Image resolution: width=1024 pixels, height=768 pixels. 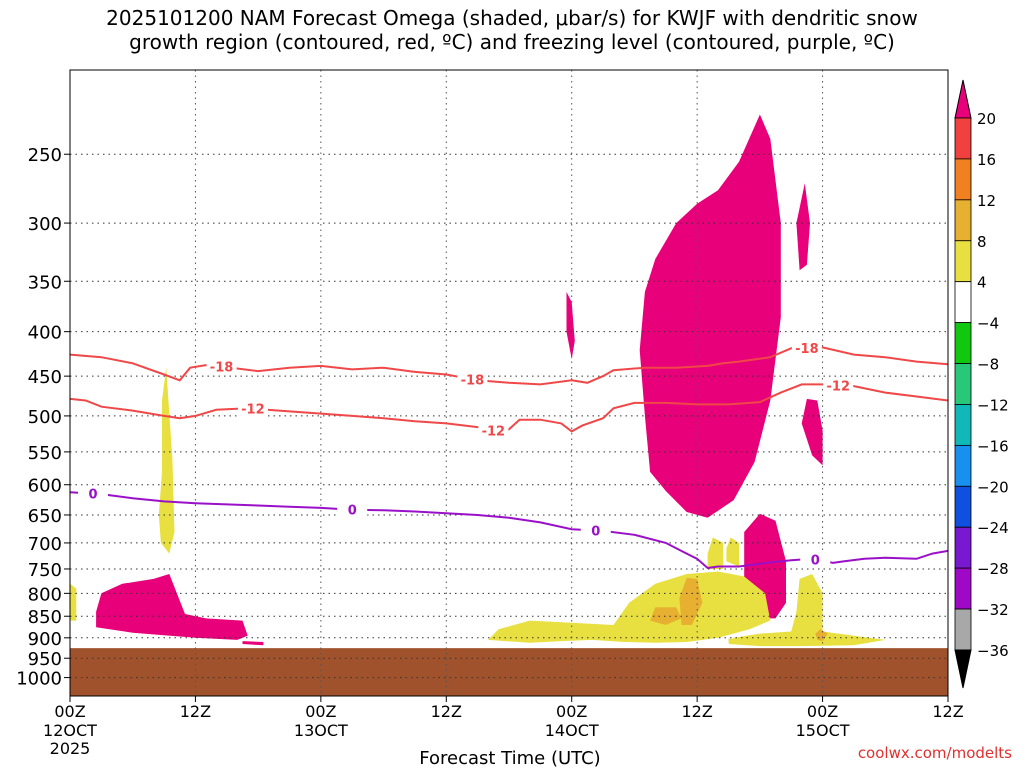 I want to click on colorbar-label-2: 12, so click(x=986, y=201).